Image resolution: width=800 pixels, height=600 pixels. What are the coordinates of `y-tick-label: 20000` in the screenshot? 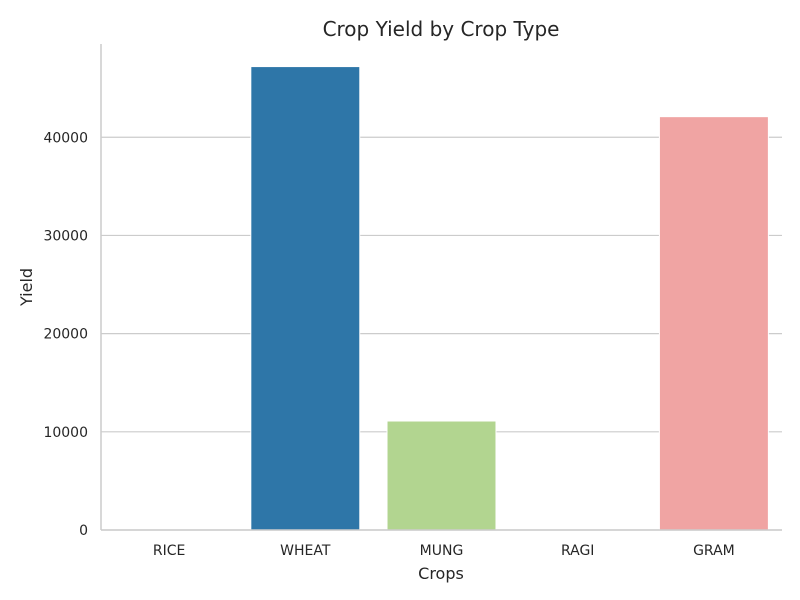 It's located at (65, 335).